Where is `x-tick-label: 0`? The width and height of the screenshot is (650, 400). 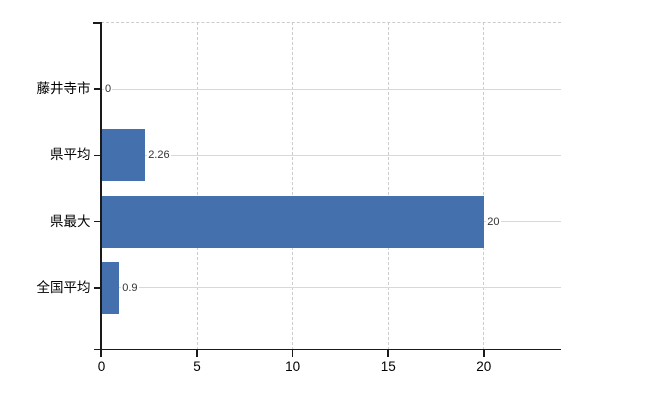 x-tick-label: 0 is located at coordinates (101, 366).